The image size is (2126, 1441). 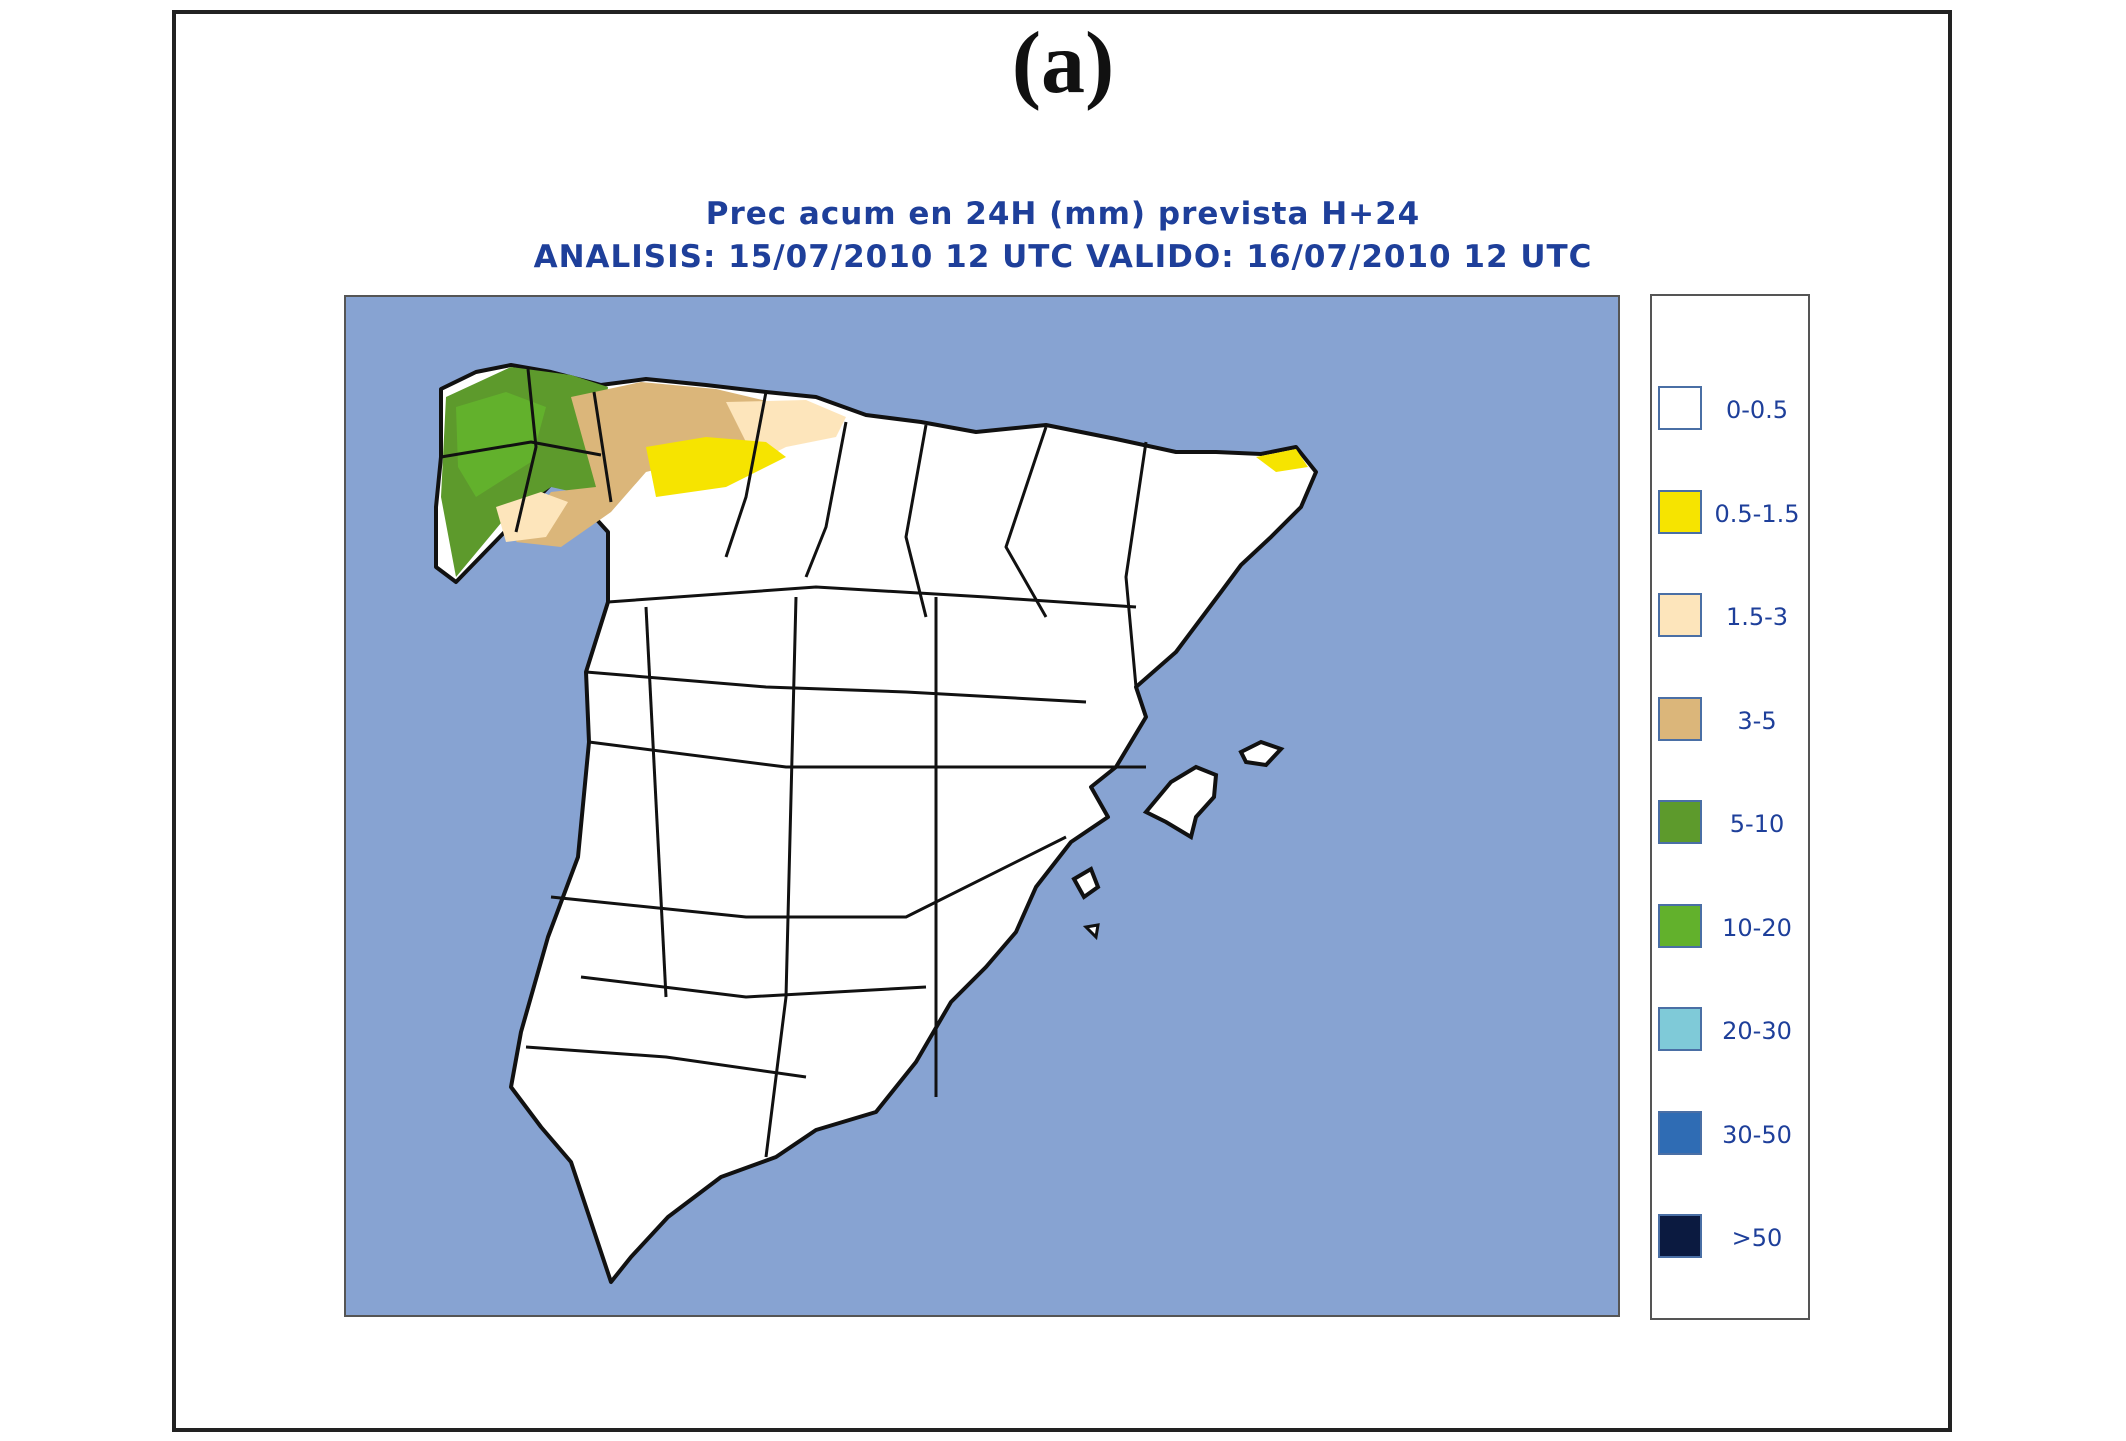 What do you see at coordinates (1086, 883) in the screenshot?
I see `ibiza-island` at bounding box center [1086, 883].